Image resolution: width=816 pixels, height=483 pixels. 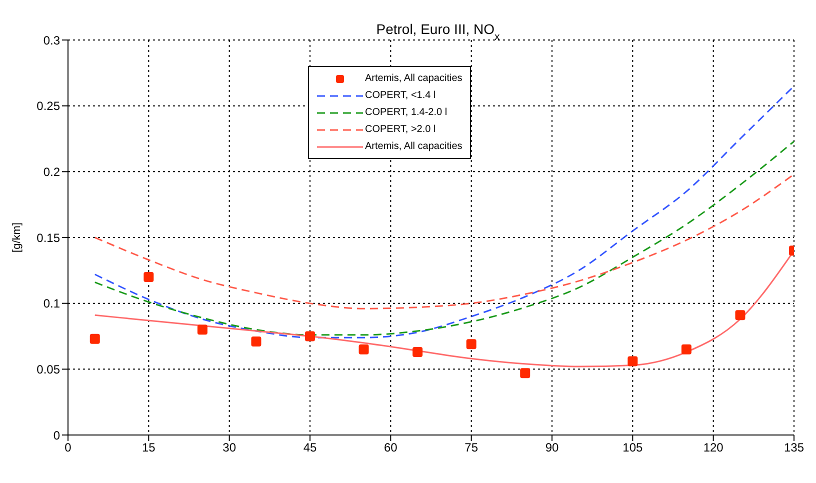 What do you see at coordinates (68, 447) in the screenshot?
I see `x-tick-label: 0` at bounding box center [68, 447].